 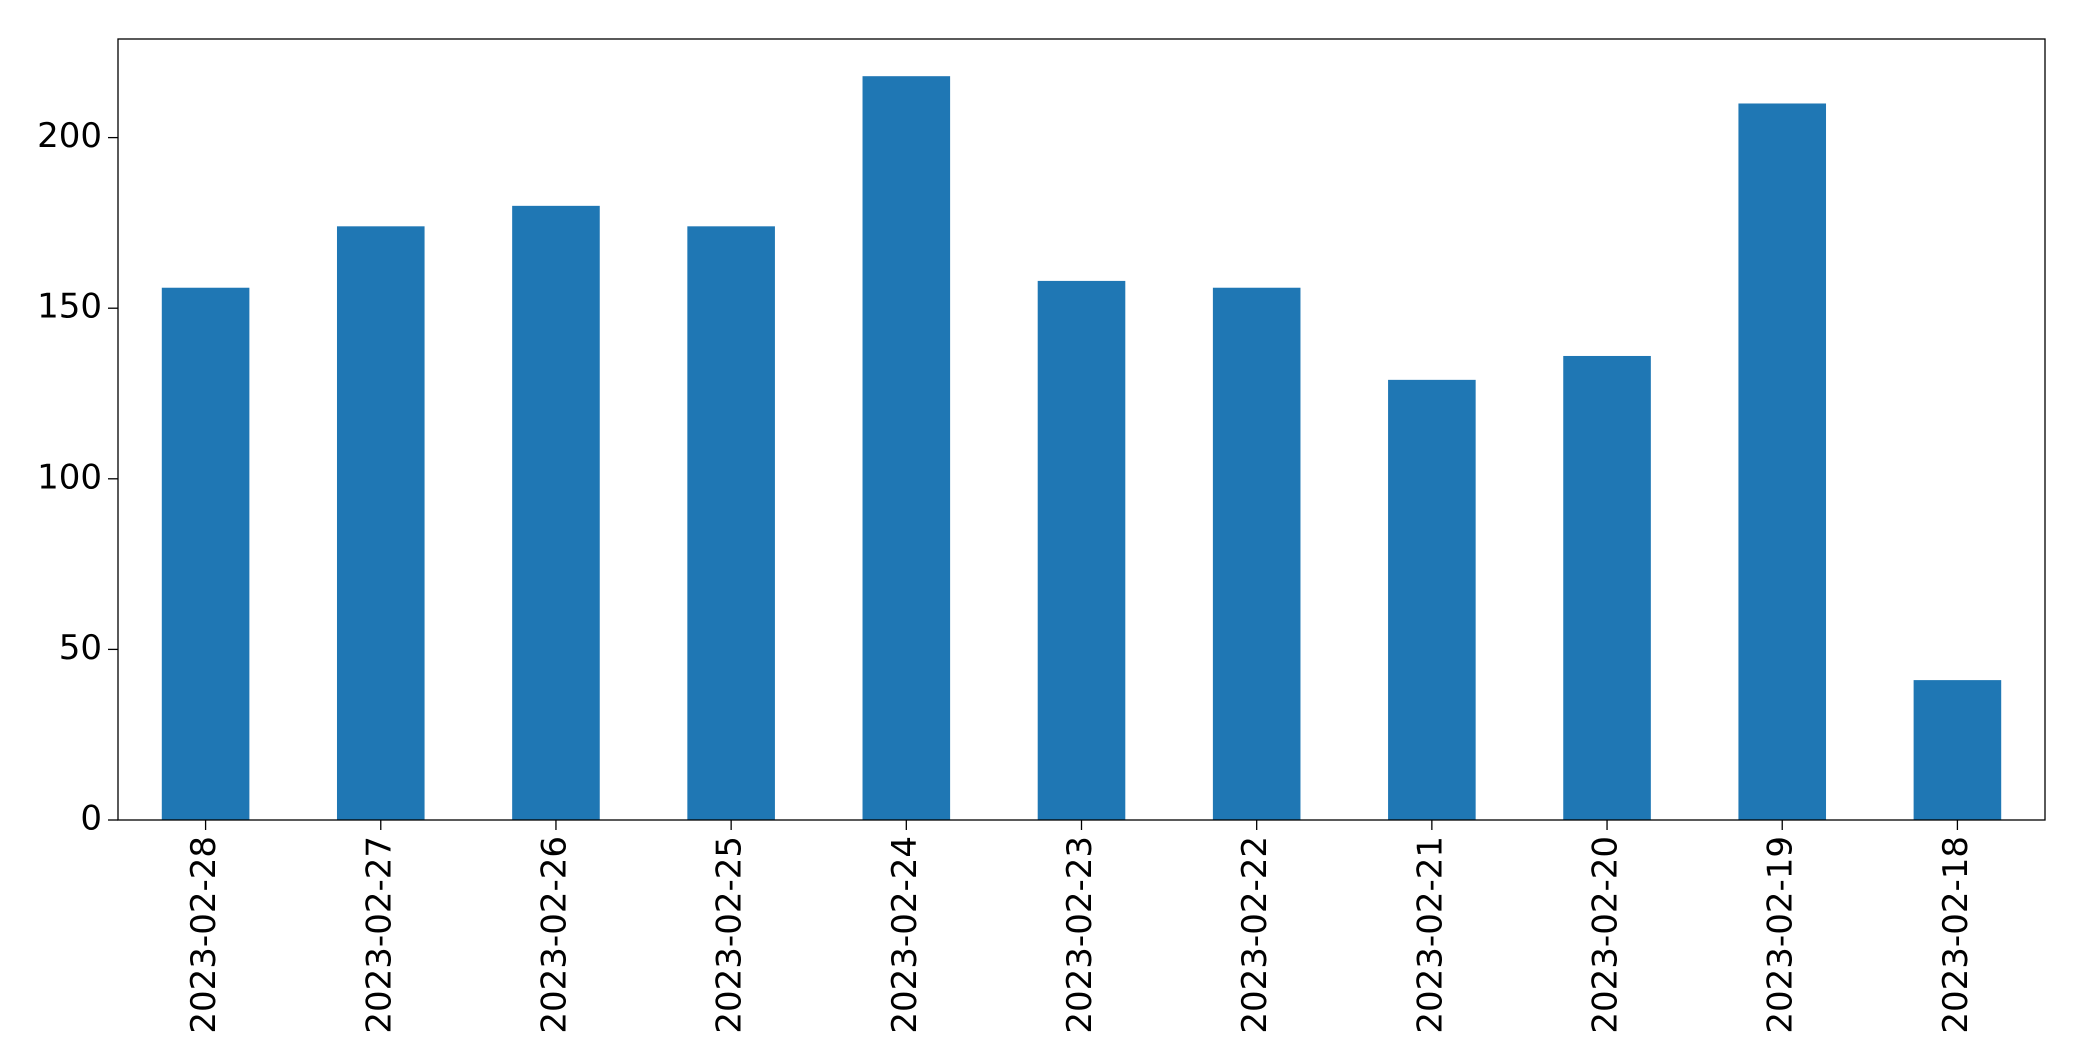 What do you see at coordinates (1606, 935) in the screenshot?
I see `x-tick-label: 2023-02-20` at bounding box center [1606, 935].